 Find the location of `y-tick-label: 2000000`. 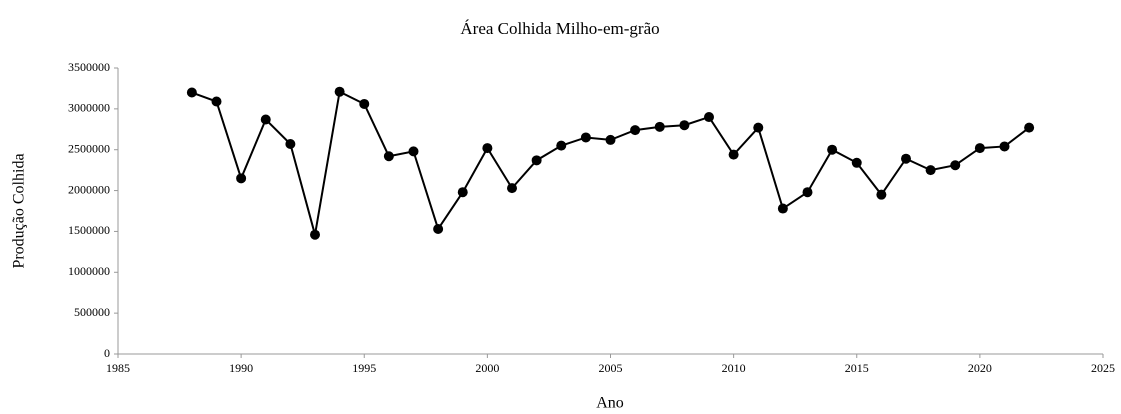

y-tick-label: 2000000 is located at coordinates (89, 189).